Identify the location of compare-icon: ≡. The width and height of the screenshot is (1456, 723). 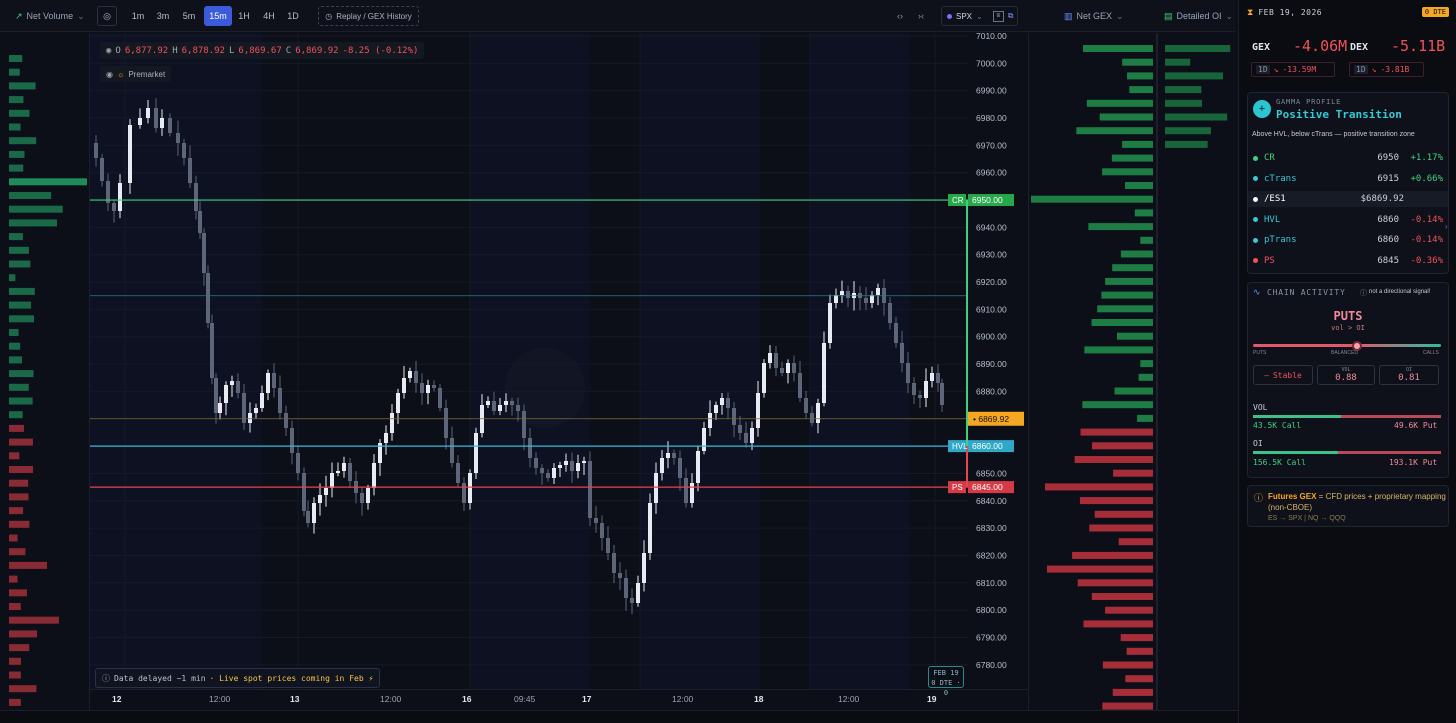
(998, 16).